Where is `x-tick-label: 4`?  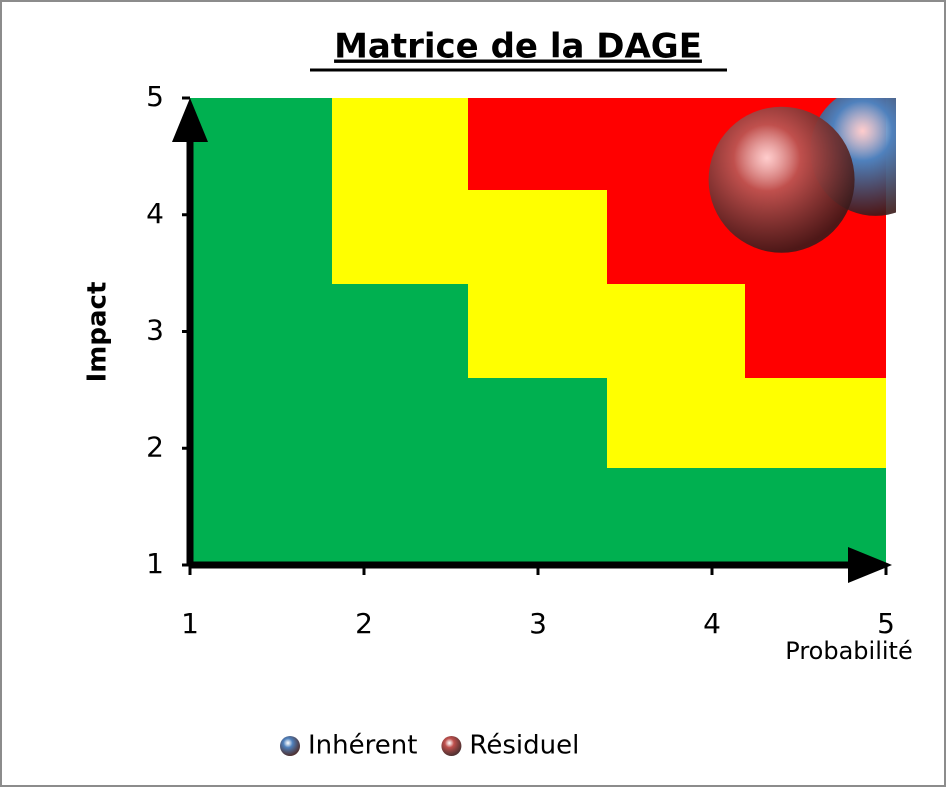
x-tick-label: 4 is located at coordinates (712, 623).